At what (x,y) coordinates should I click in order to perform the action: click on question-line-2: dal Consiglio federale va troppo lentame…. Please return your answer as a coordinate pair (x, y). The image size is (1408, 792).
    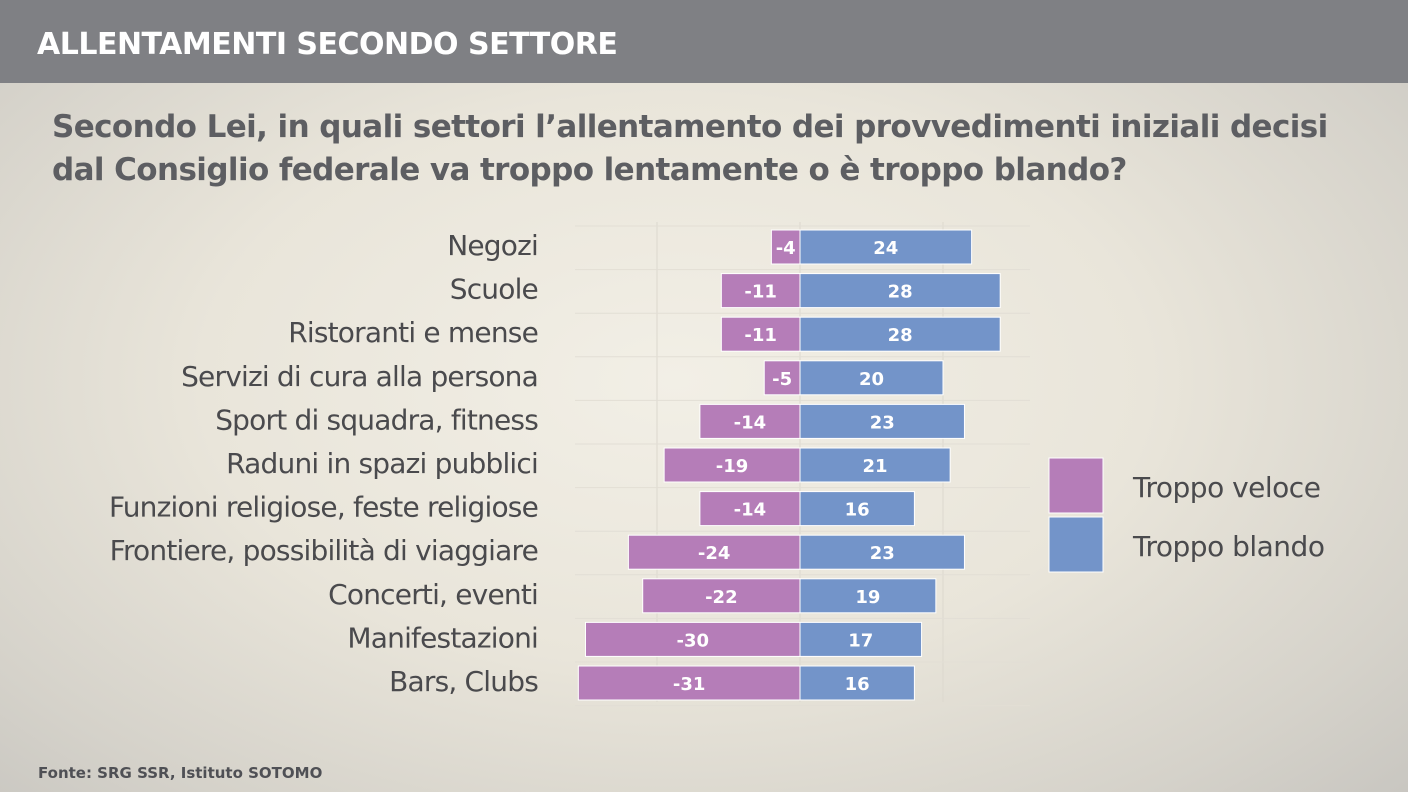
    Looking at the image, I should click on (589, 170).